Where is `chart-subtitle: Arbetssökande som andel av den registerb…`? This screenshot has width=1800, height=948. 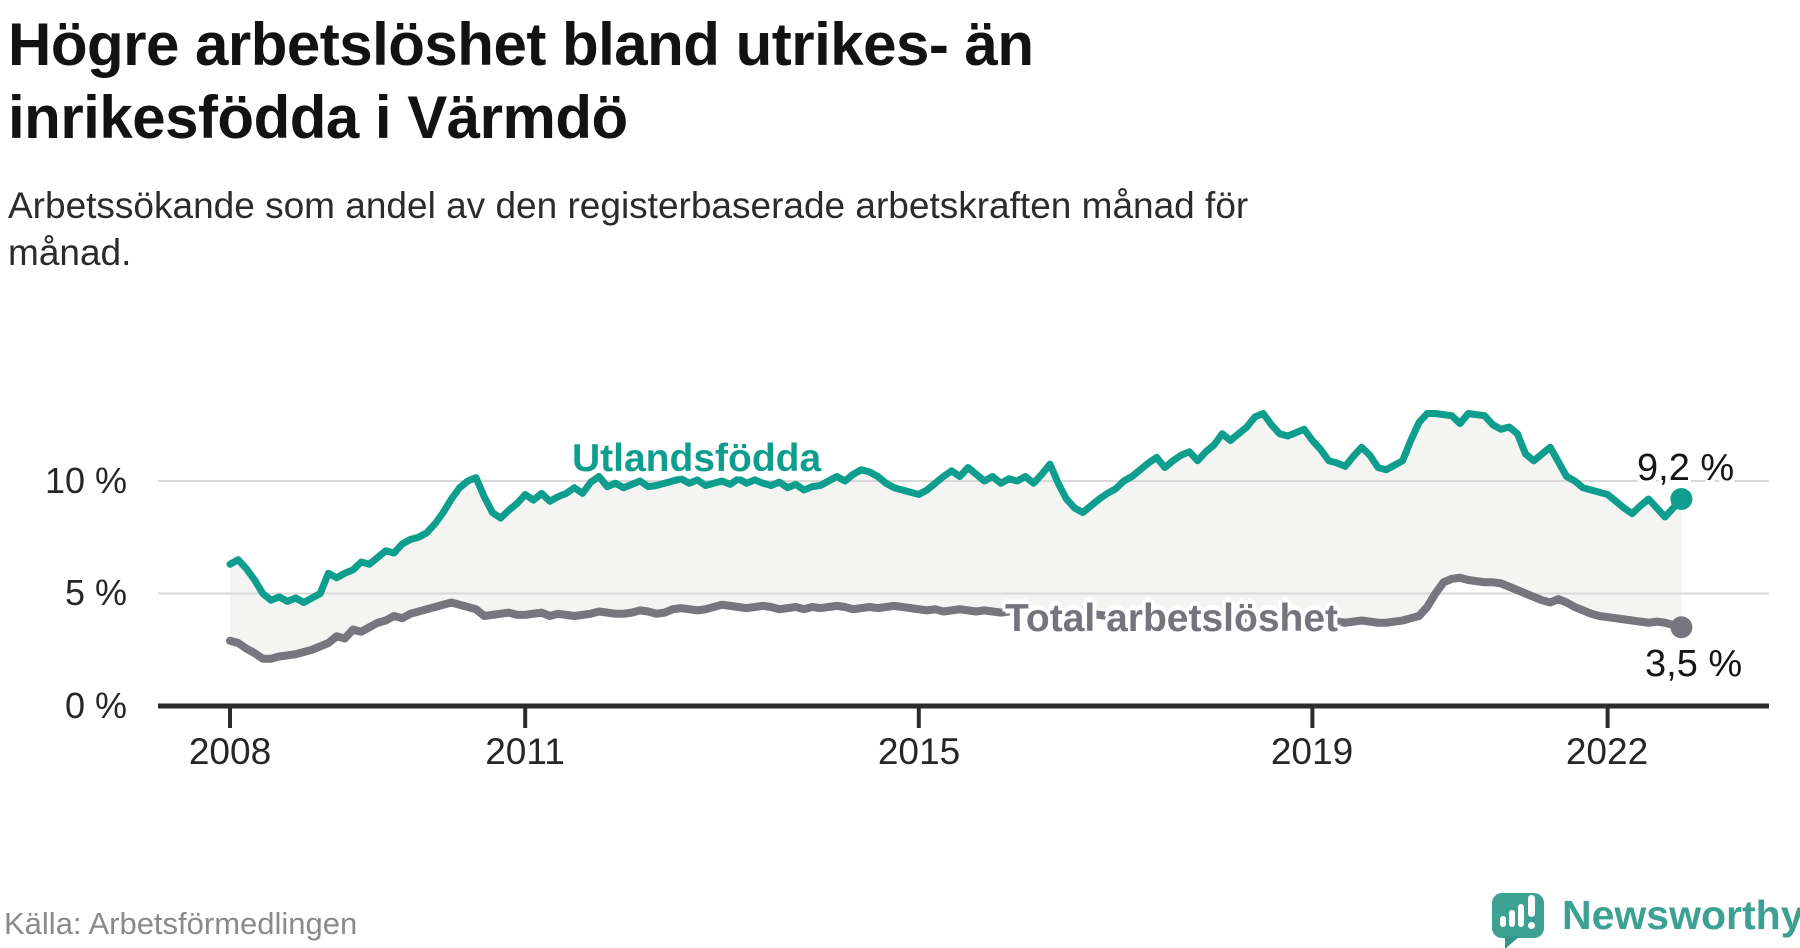 chart-subtitle: Arbetssökande som andel av den registerb… is located at coordinates (758, 229).